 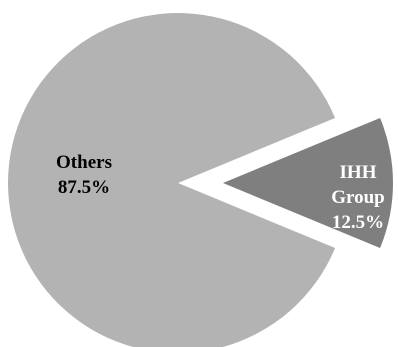 I want to click on slice-name-label: IHH, so click(x=358, y=172).